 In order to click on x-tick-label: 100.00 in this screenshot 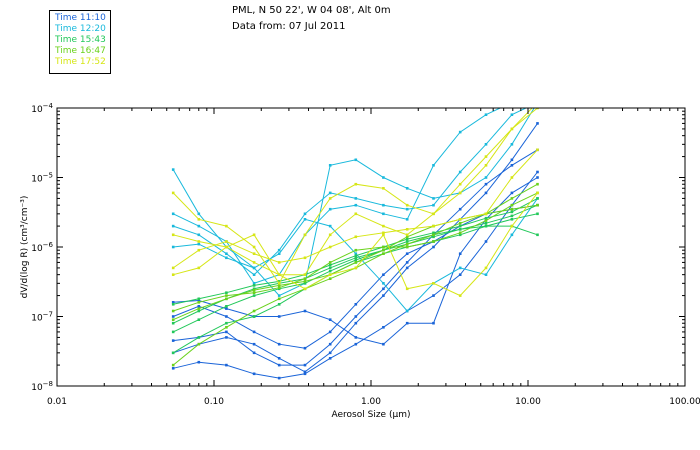, I will do `click(684, 402)`.